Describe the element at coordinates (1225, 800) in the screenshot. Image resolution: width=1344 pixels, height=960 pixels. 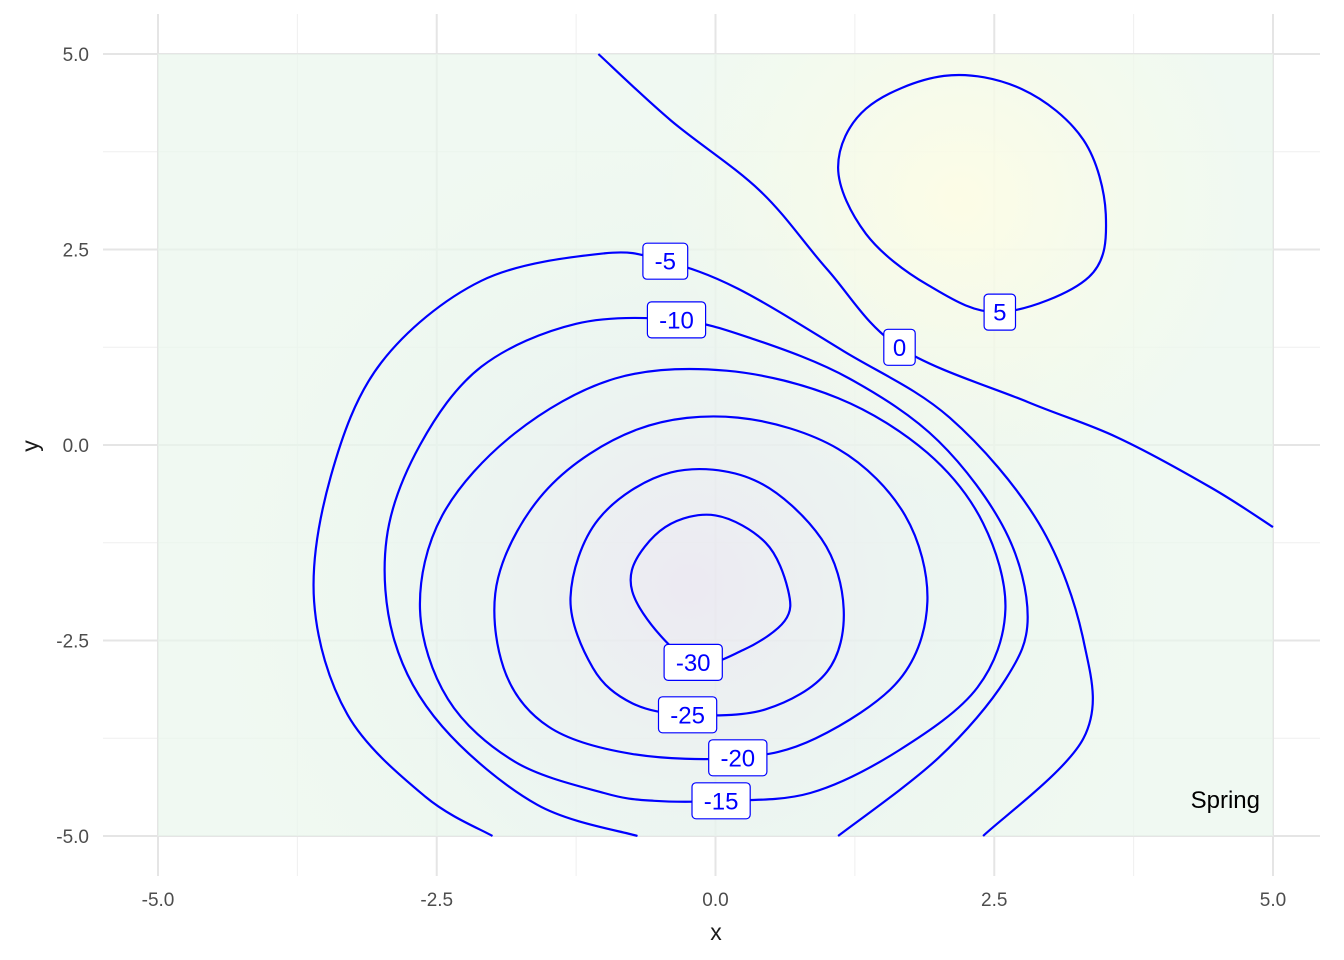
I see `annotation-label: Spring` at that location.